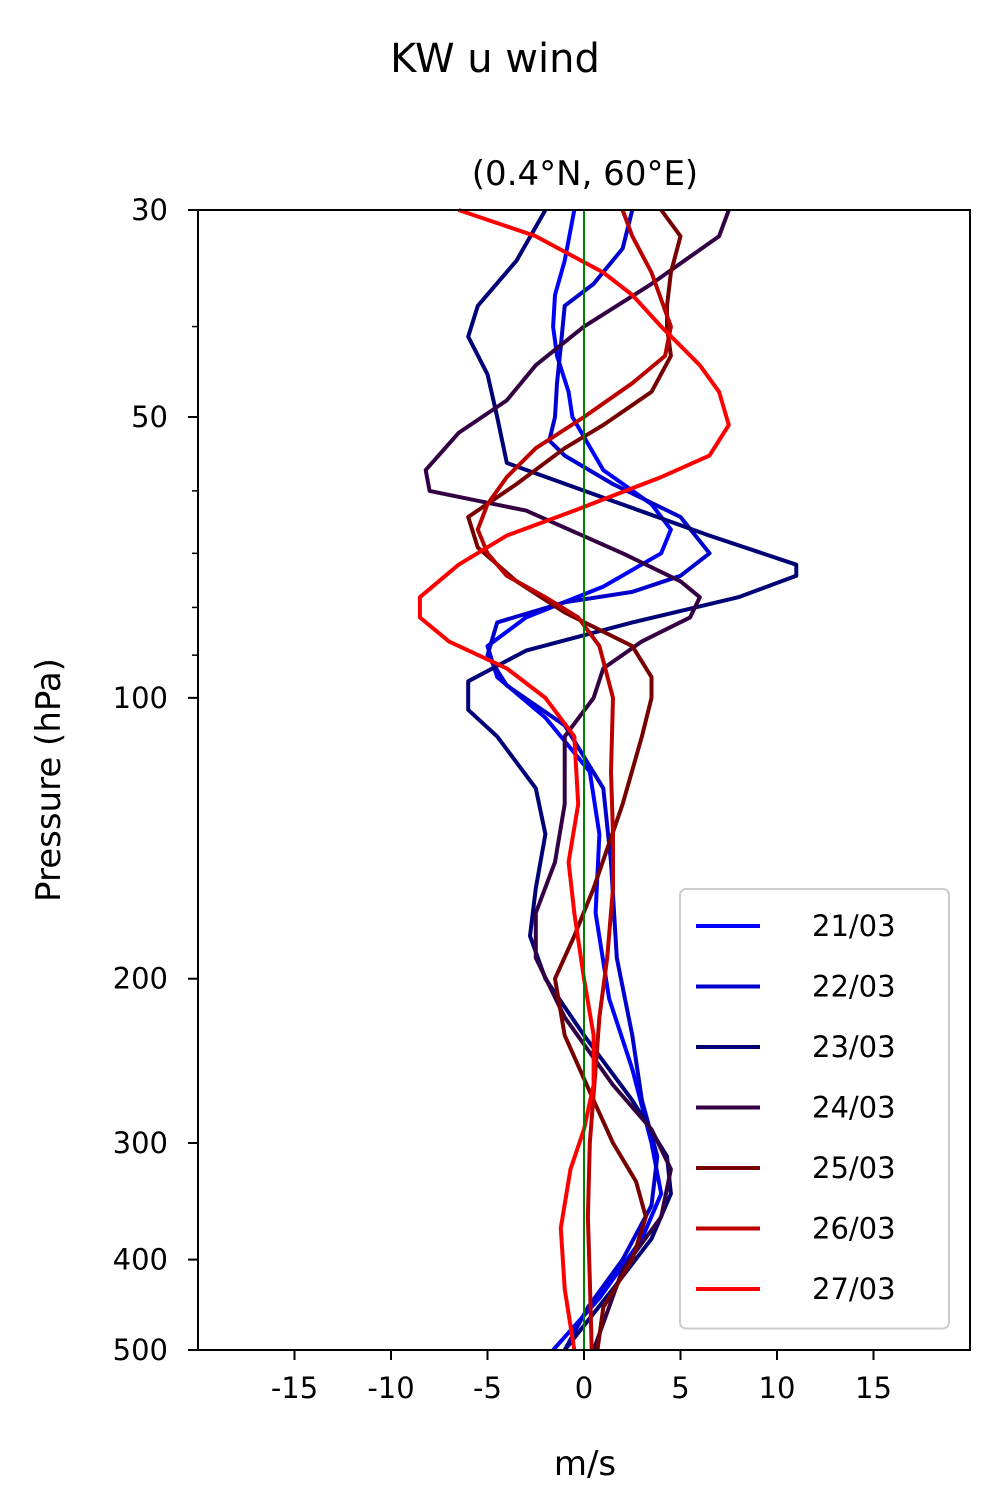 The height and width of the screenshot is (1500, 990). What do you see at coordinates (140, 1260) in the screenshot?
I see `y-tick-label: 400` at bounding box center [140, 1260].